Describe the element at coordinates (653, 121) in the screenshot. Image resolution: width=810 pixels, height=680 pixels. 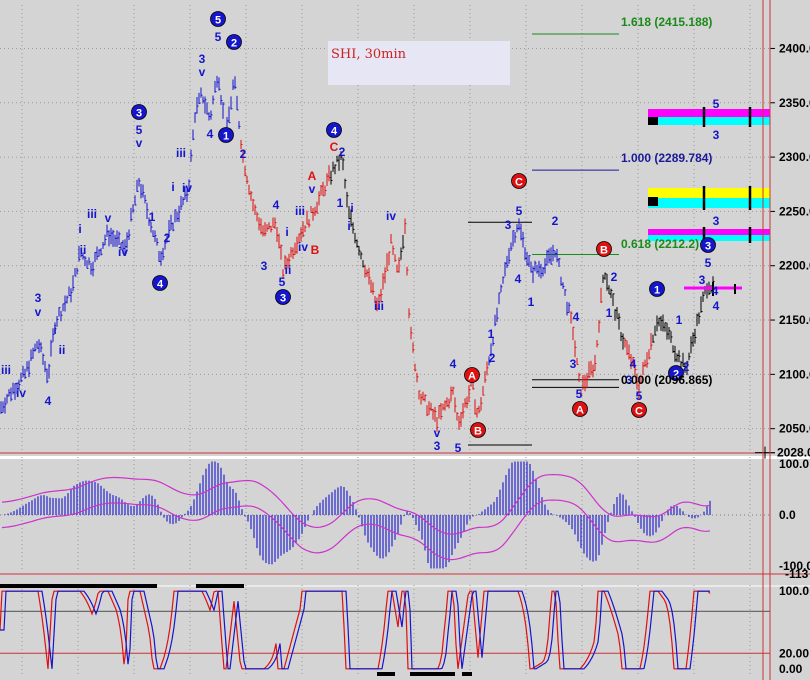
I see `band-upper-handle` at that location.